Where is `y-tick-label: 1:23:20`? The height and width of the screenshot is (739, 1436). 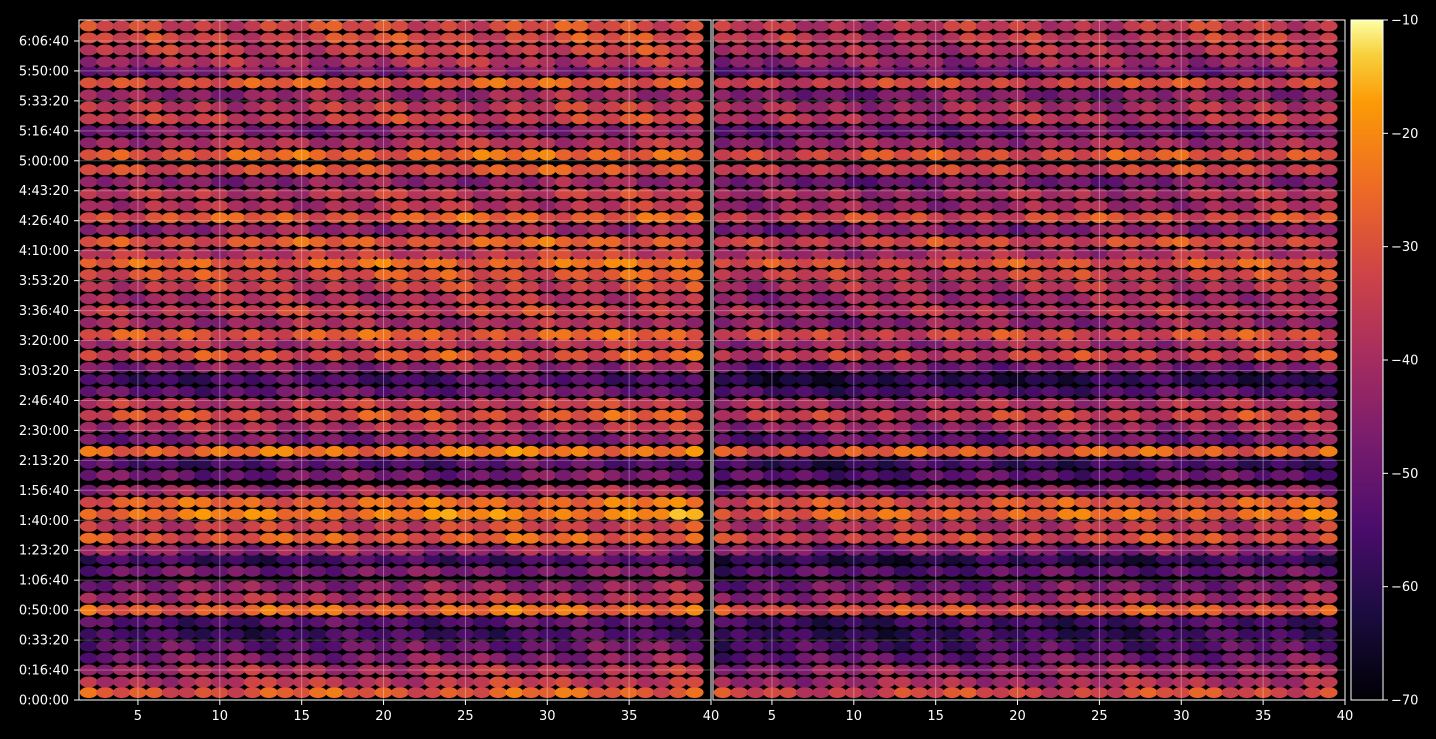
y-tick-label: 1:23:20 is located at coordinates (44, 551).